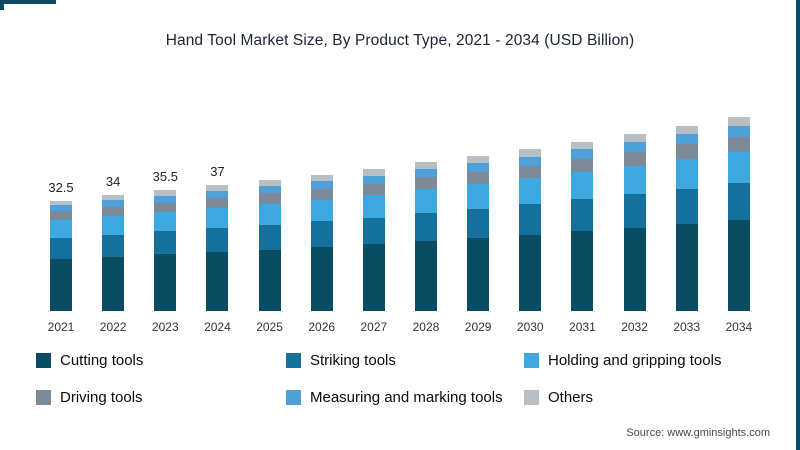  What do you see at coordinates (374, 327) in the screenshot?
I see `x-axis-label: 2027` at bounding box center [374, 327].